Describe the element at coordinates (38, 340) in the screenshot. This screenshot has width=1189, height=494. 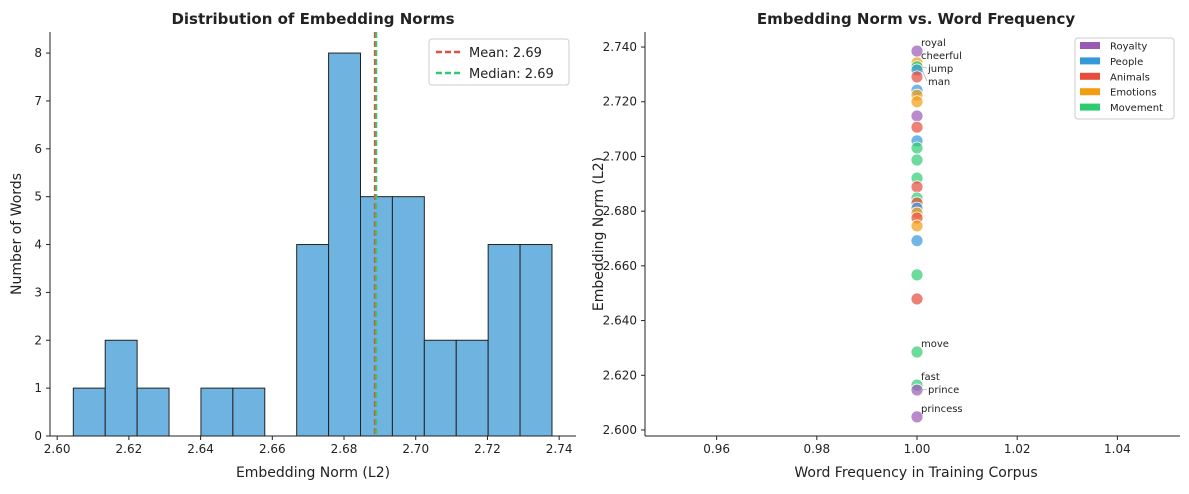
I see `y-tick-label: 2` at that location.